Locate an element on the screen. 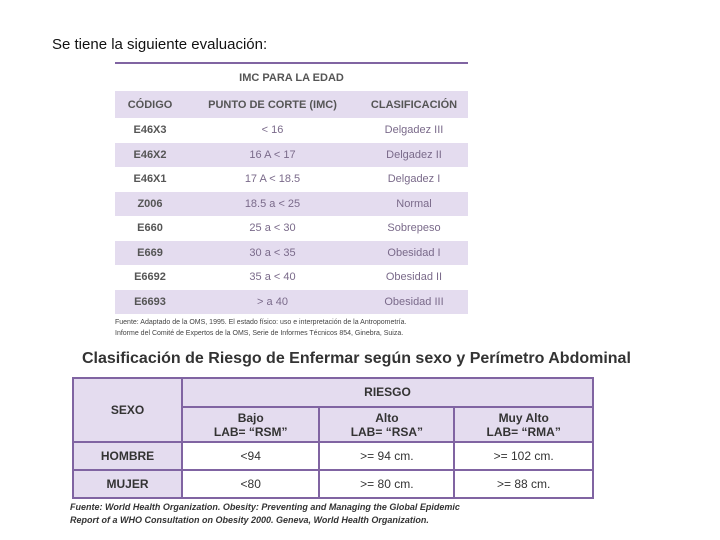  table-cell: > a 40 is located at coordinates (272, 301).